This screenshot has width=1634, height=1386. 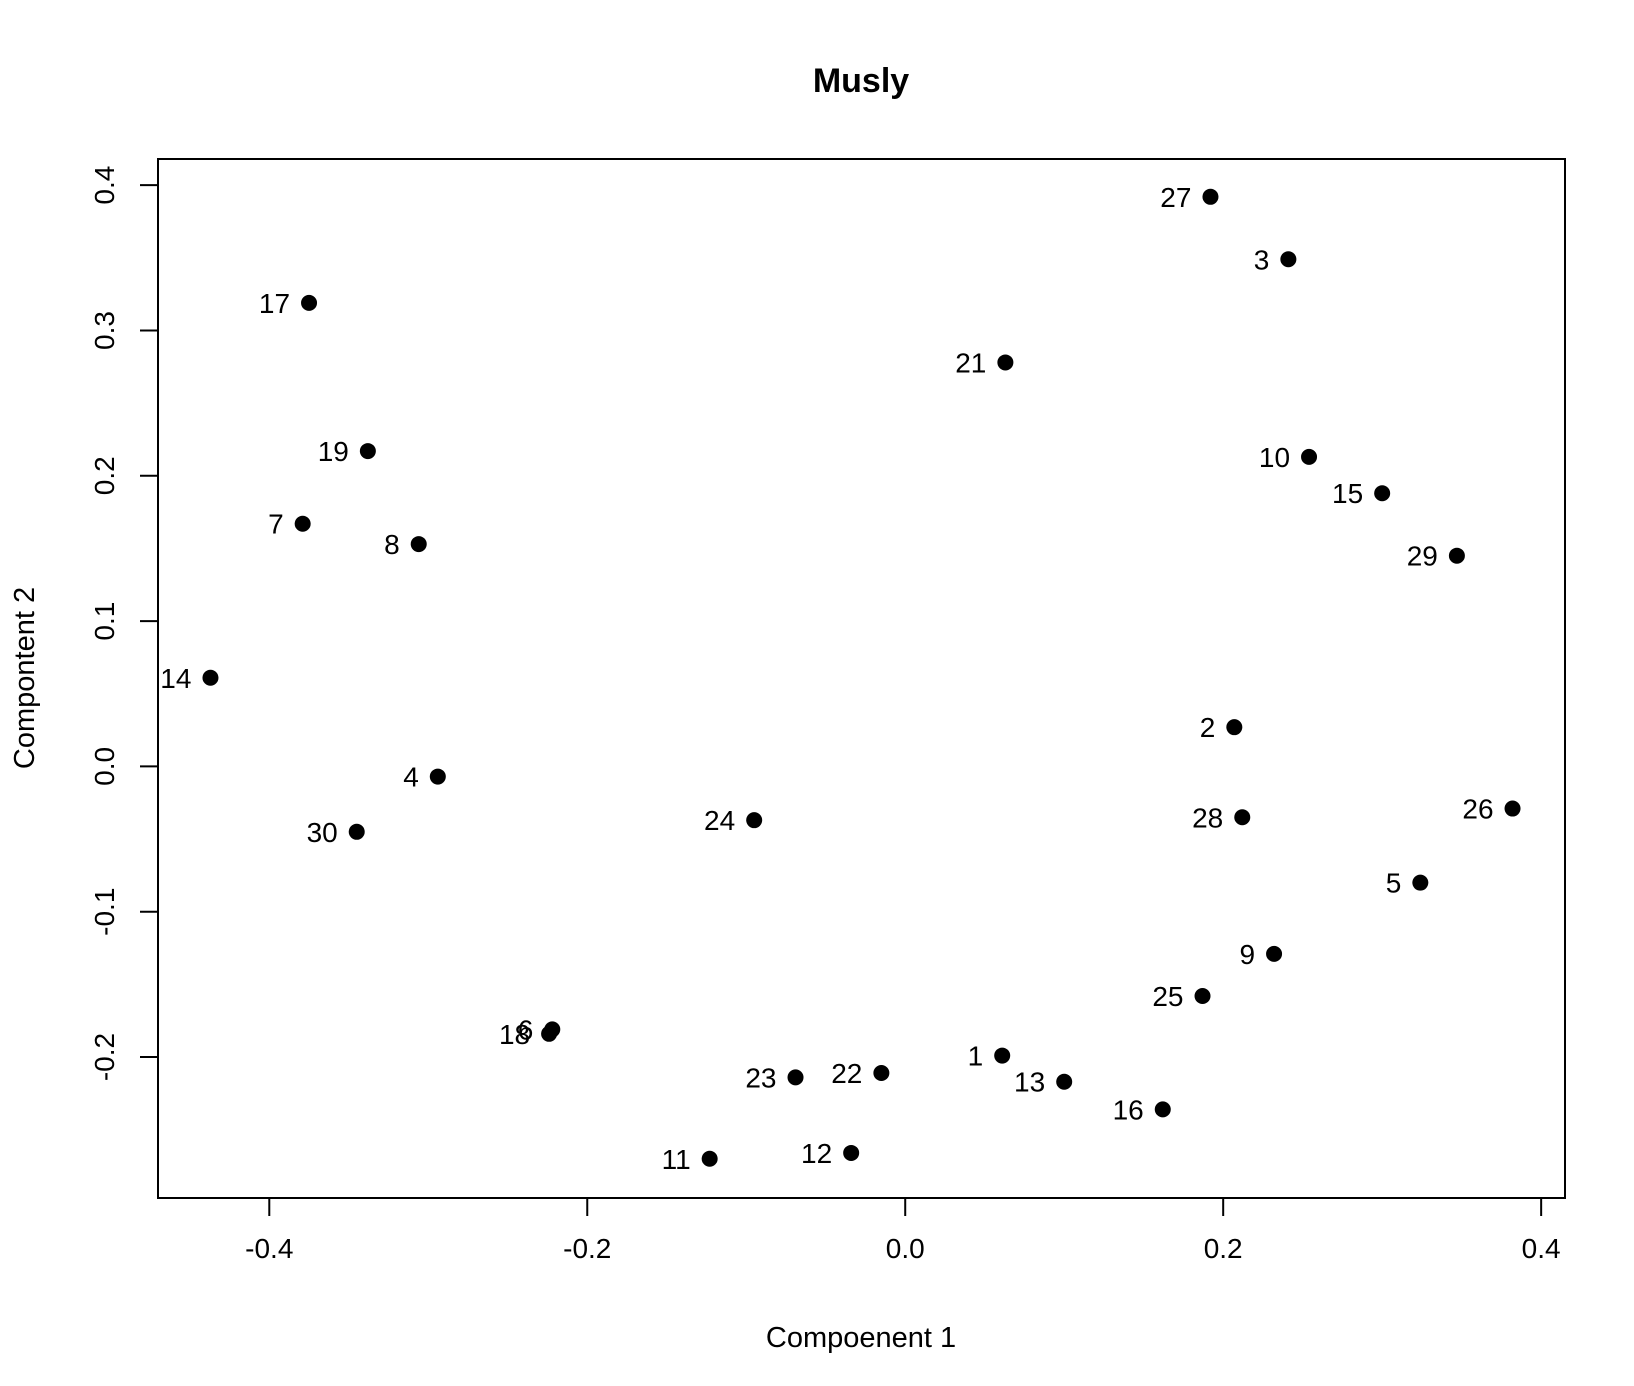 I want to click on x-tick-label: 0.0, so click(x=905, y=1248).